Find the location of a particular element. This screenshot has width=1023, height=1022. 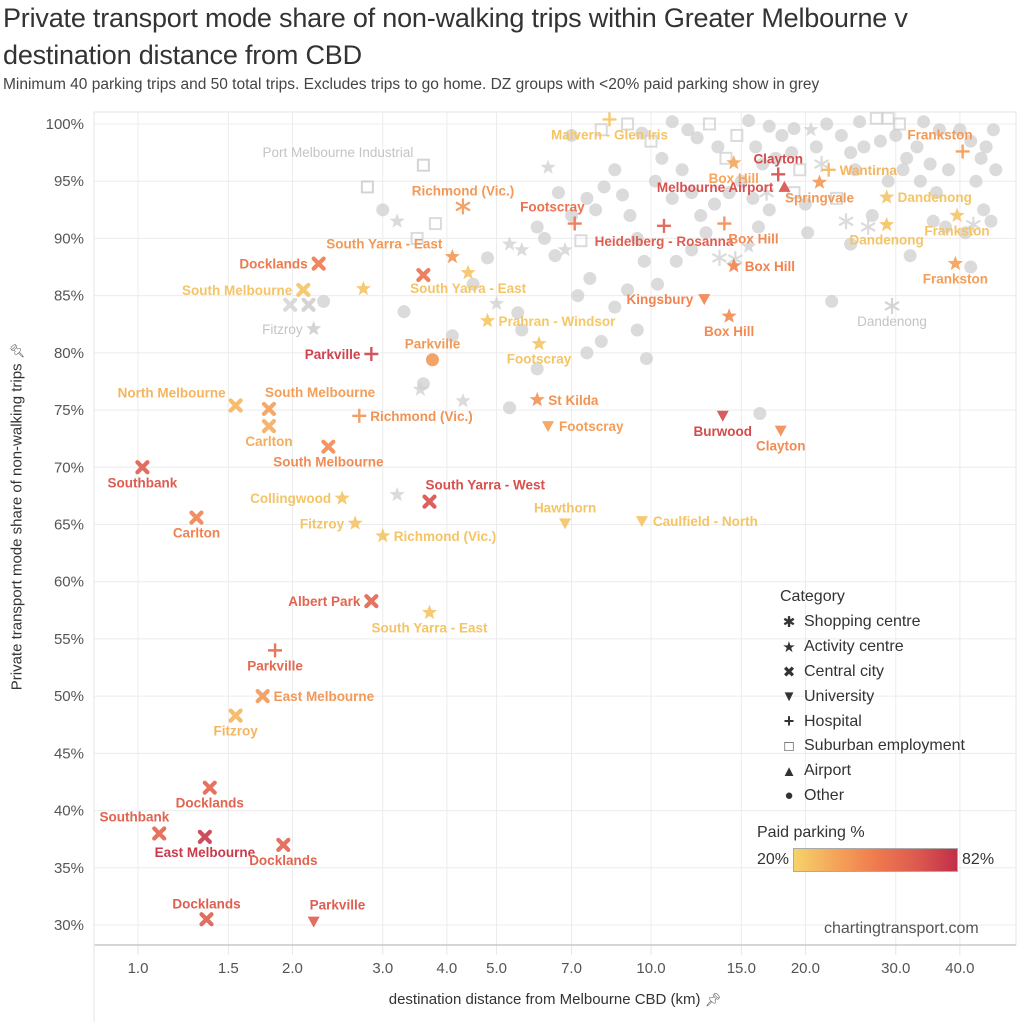

legend-item-suburban: □ Suburban employment is located at coordinates (872, 746).